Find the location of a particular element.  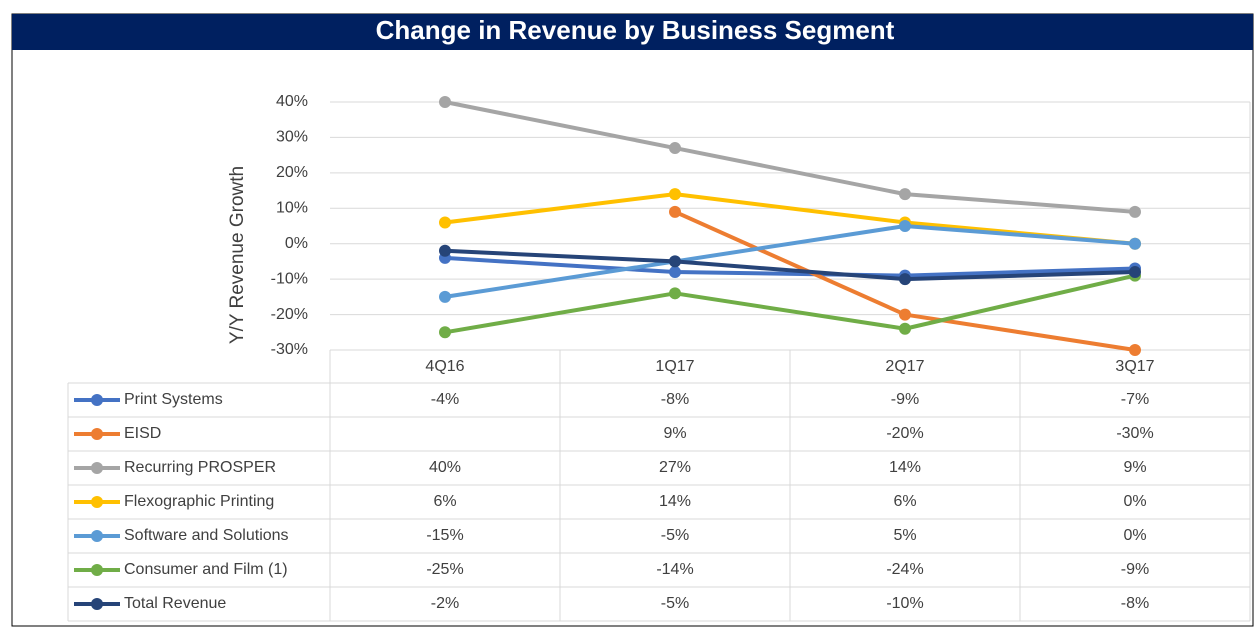

x-tick-label: 2Q17 is located at coordinates (904, 366).